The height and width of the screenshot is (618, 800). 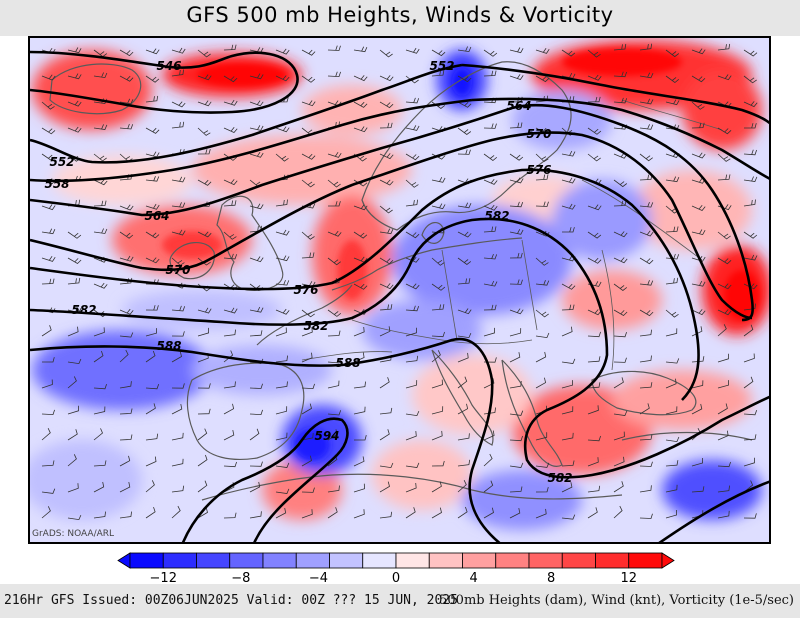 What do you see at coordinates (400, 15) in the screenshot?
I see `chart-title: GFS 500 mb Heights, Winds & Vorticity` at bounding box center [400, 15].